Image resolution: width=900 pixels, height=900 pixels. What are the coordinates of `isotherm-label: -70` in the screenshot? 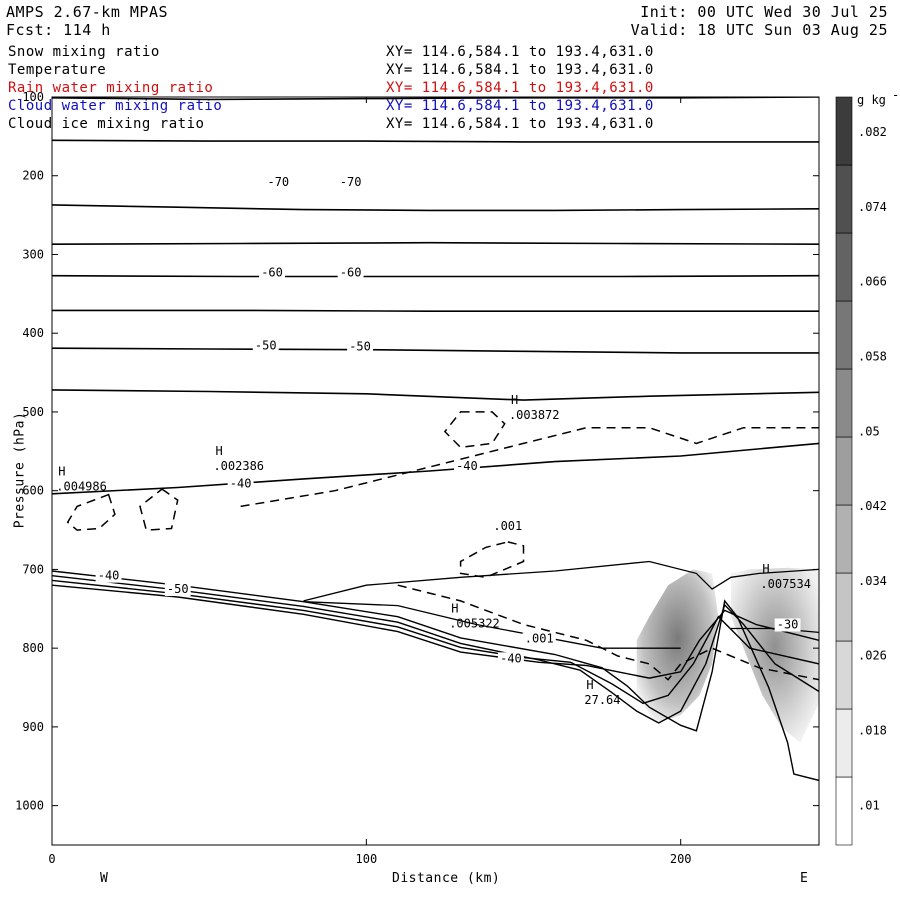 It's located at (351, 182).